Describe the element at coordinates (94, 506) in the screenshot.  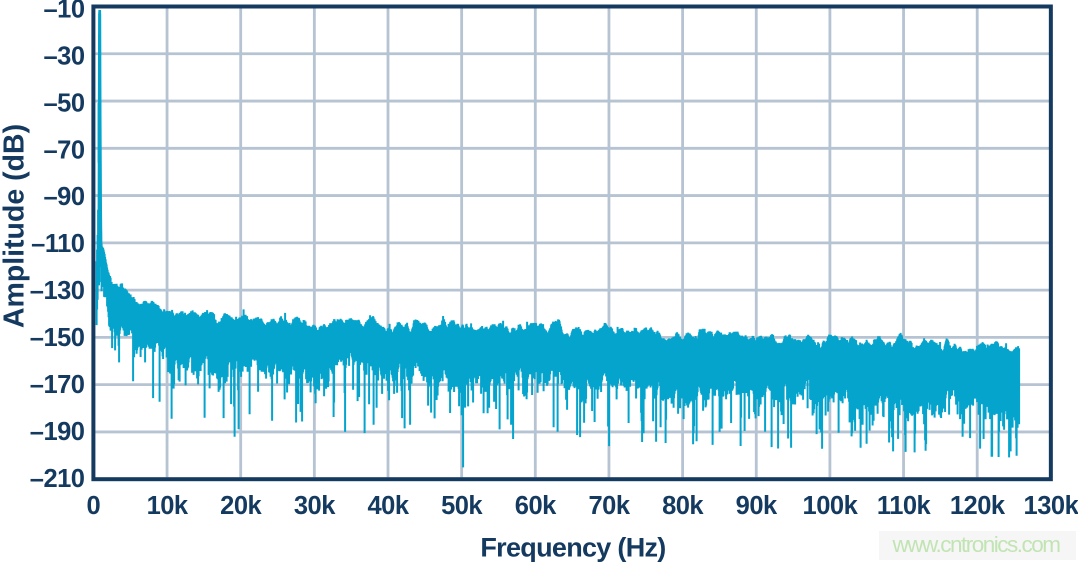
I see `svg-text: 0` at that location.